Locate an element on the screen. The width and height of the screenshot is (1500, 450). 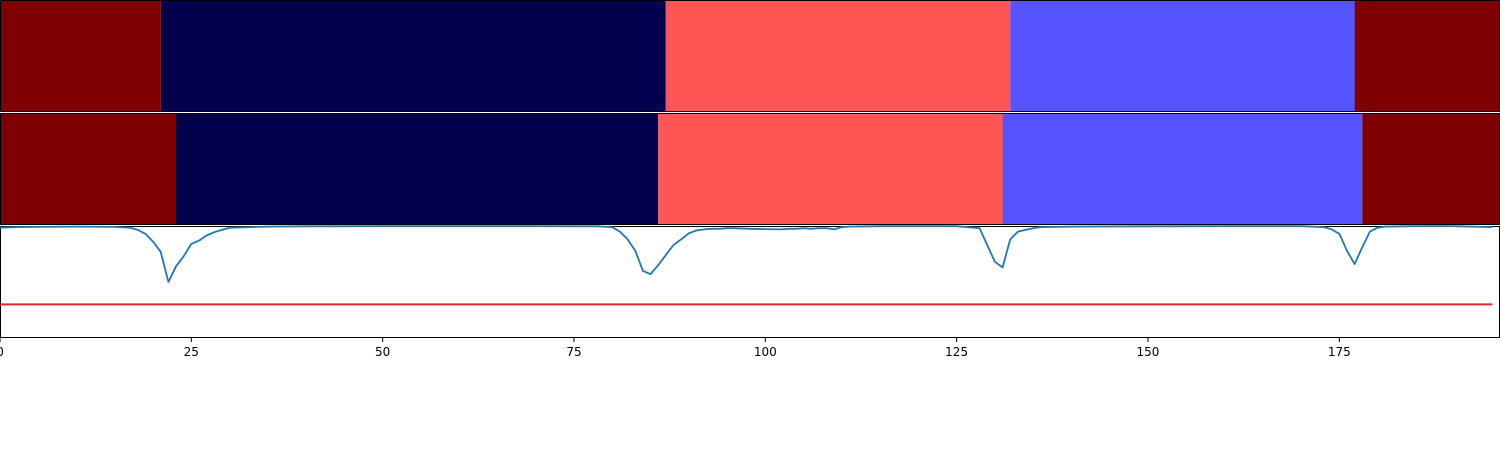
x-tick-label-150: 150 is located at coordinates (1148, 352).